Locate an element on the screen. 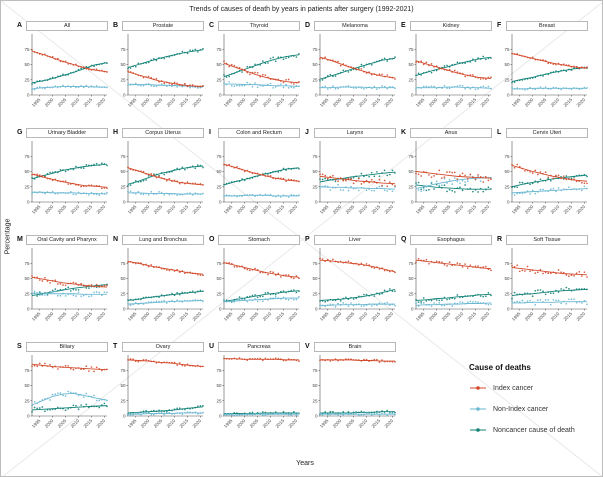 The image size is (603, 477). legend-entry: Non-Index cancer is located at coordinates (535, 409).